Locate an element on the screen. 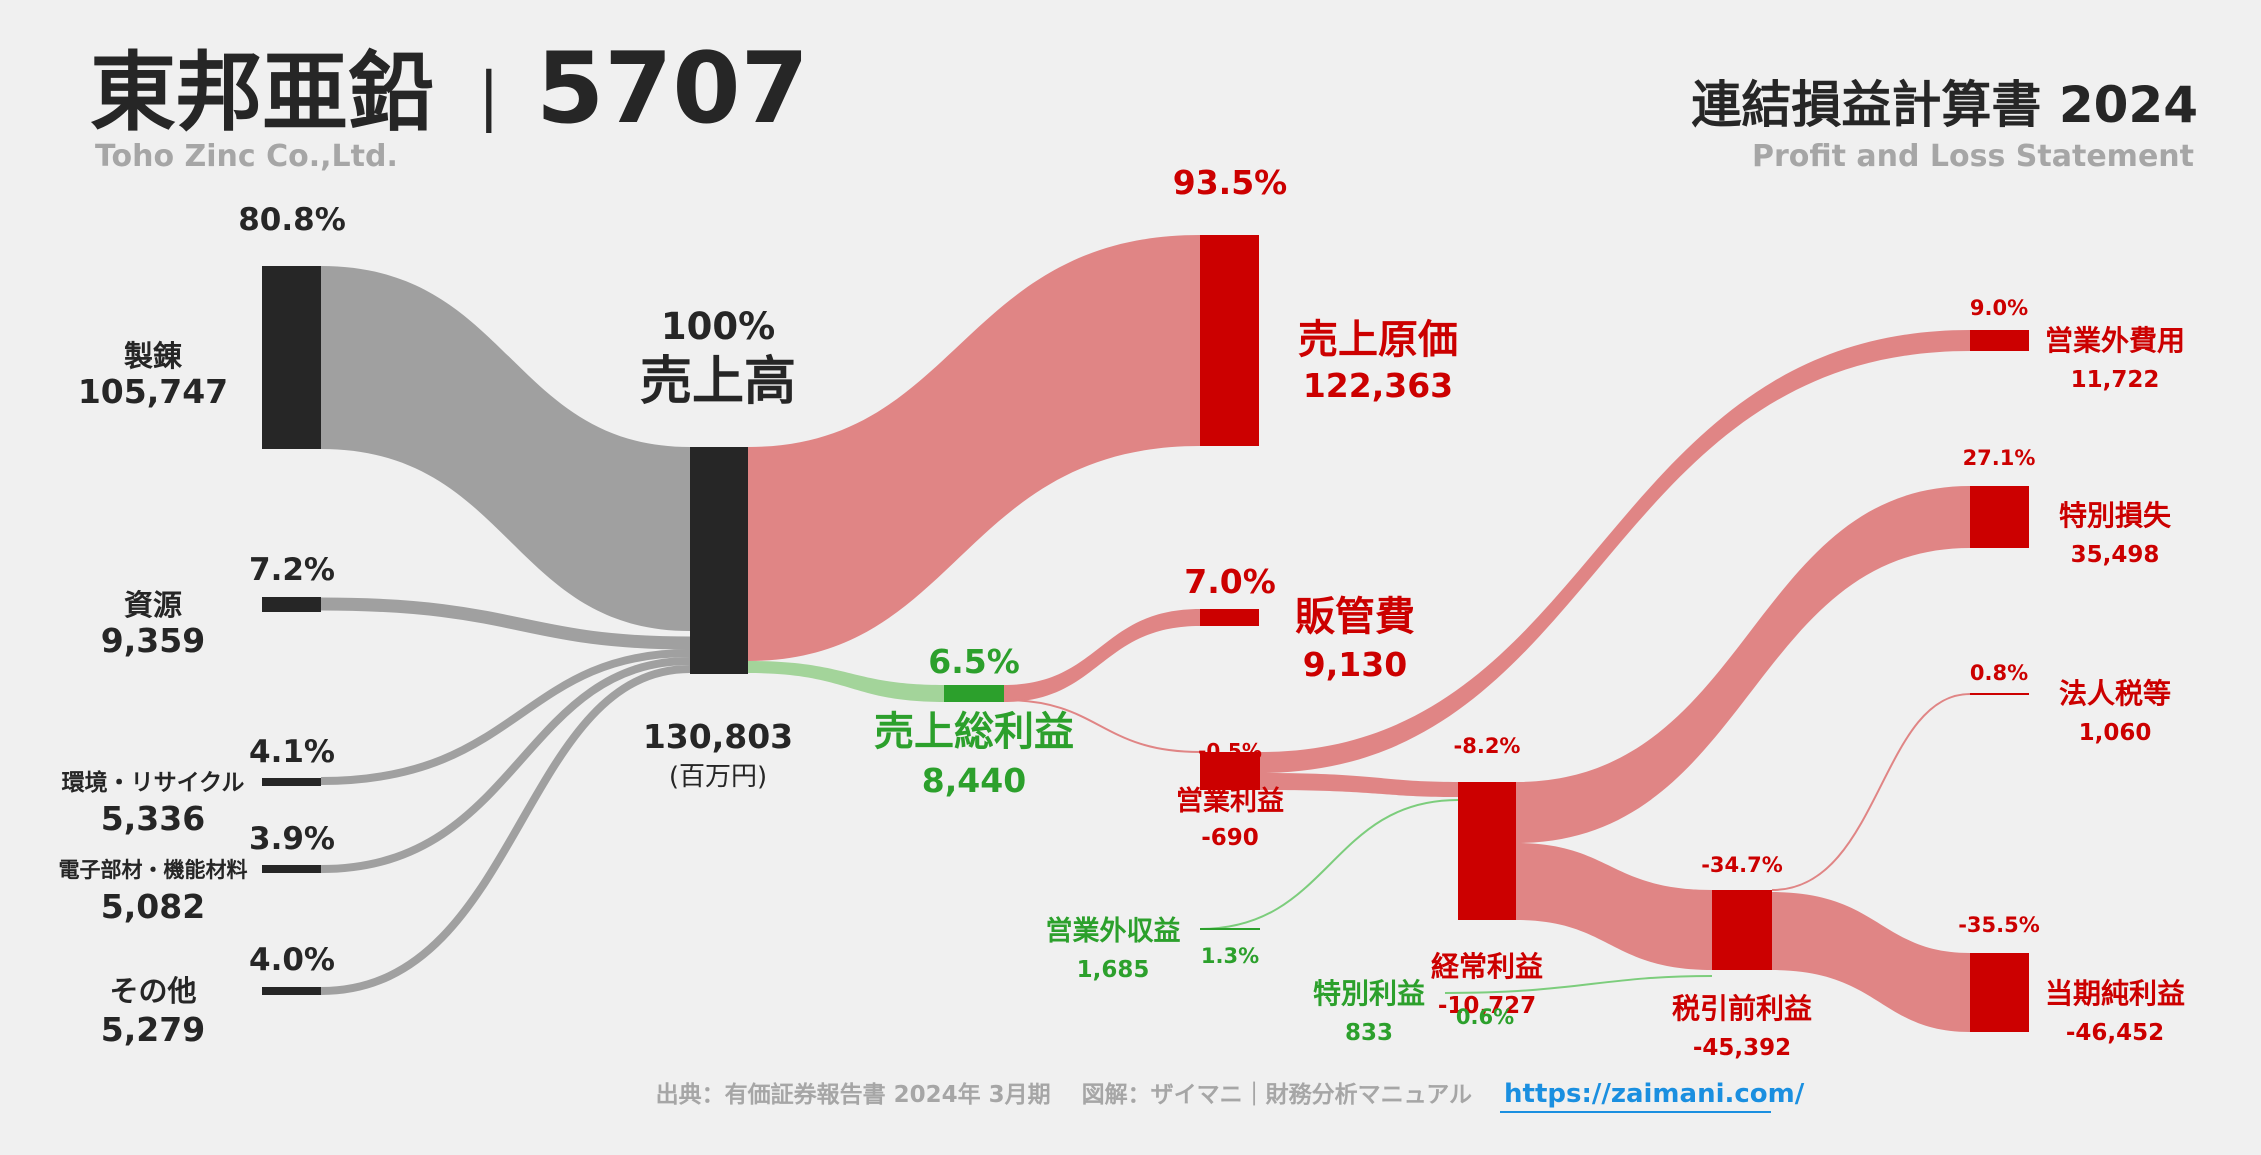  flow-ordinary-to-extra-loss is located at coordinates (1743, 664).